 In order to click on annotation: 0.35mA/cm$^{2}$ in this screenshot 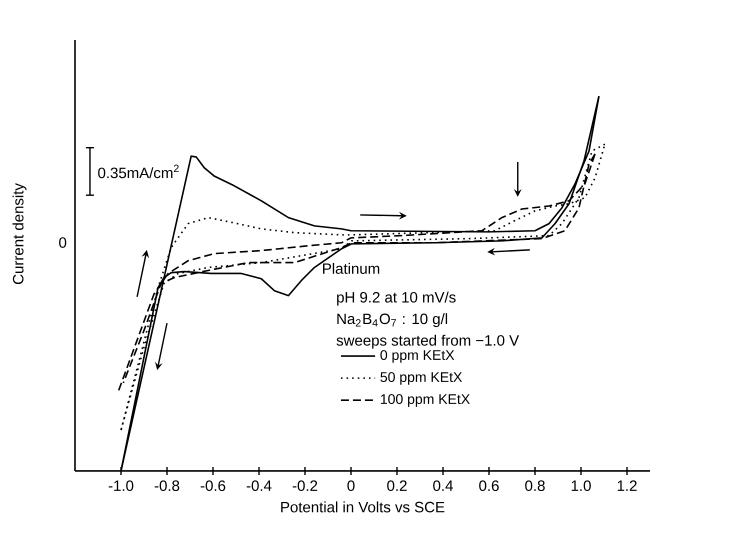, I will do `click(138, 171)`.